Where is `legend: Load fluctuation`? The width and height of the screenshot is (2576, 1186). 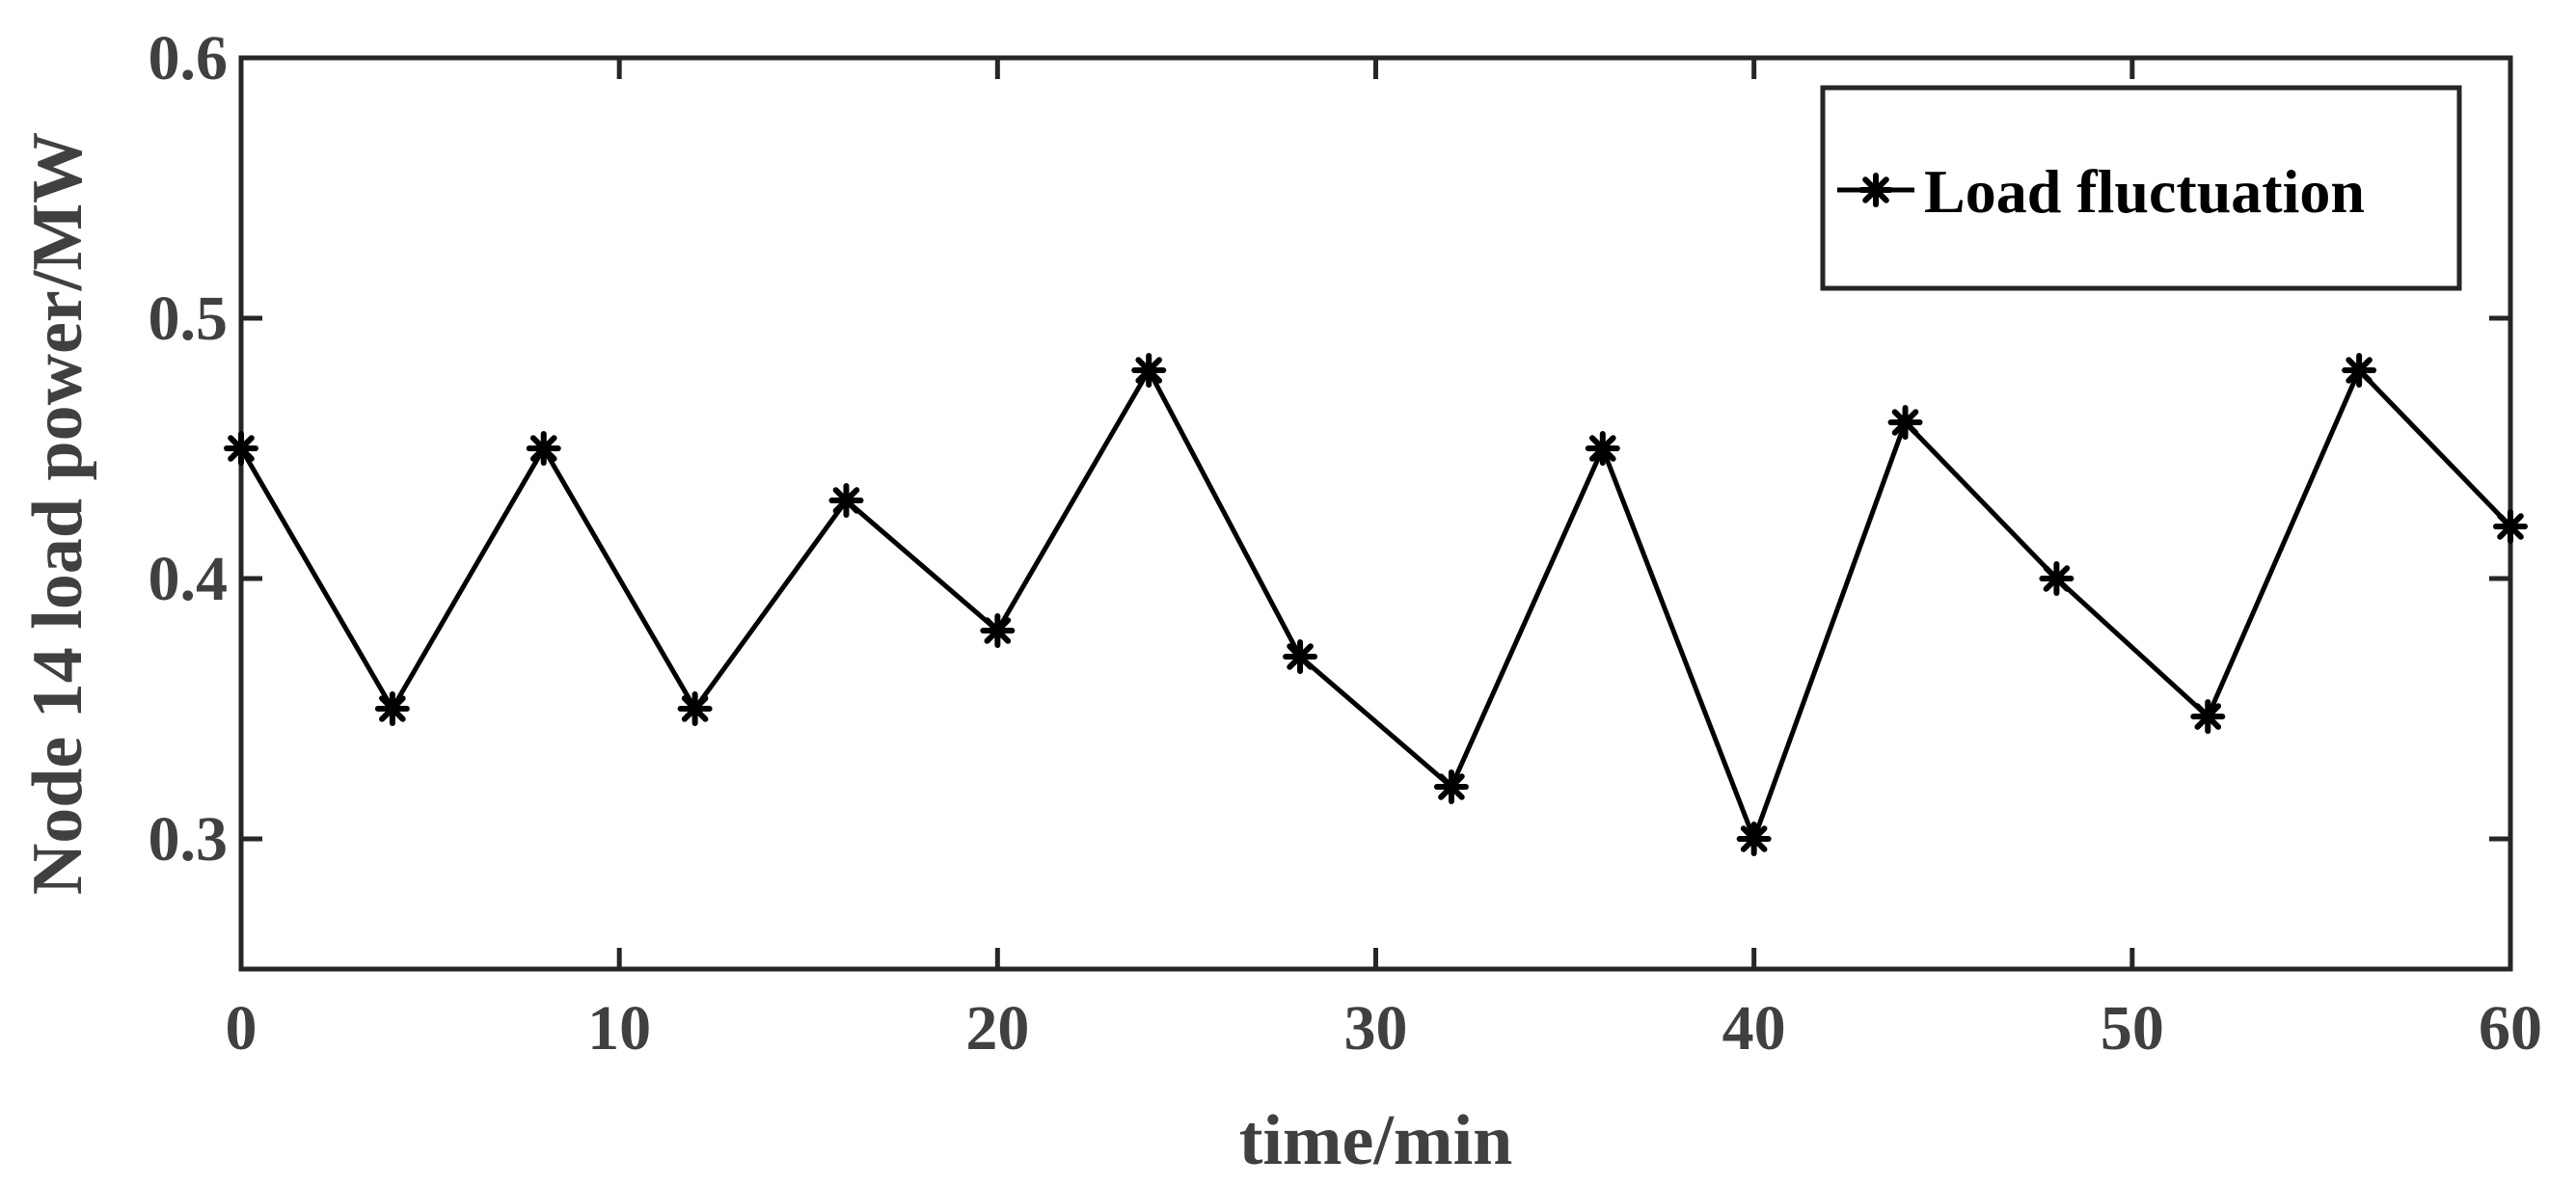 legend: Load fluctuation is located at coordinates (2141, 188).